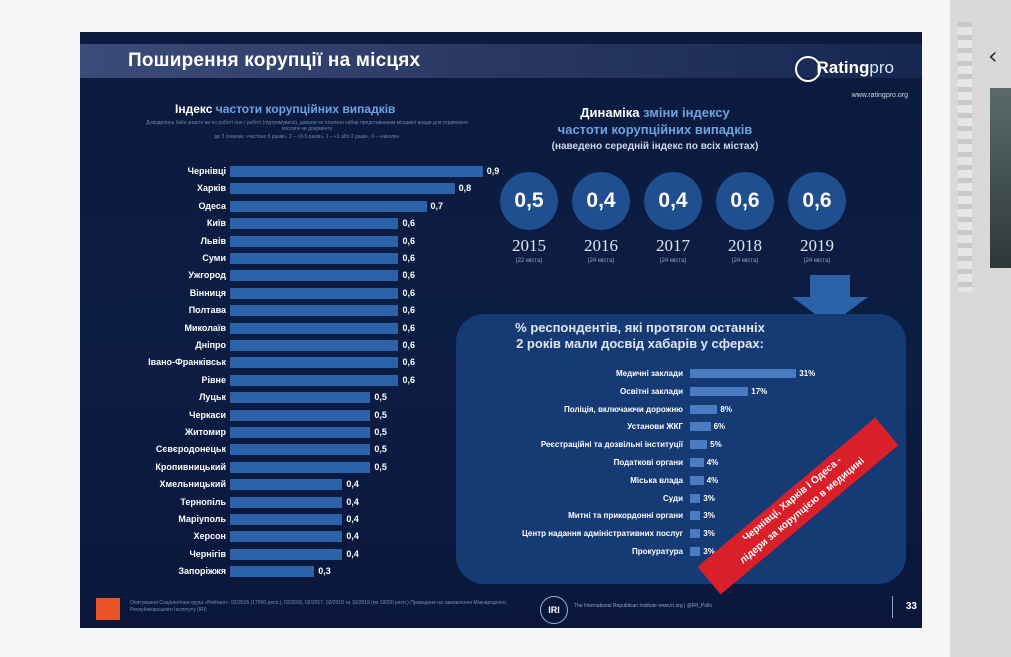  What do you see at coordinates (465, 188) in the screenshot?
I see `city-value: 0,8` at bounding box center [465, 188].